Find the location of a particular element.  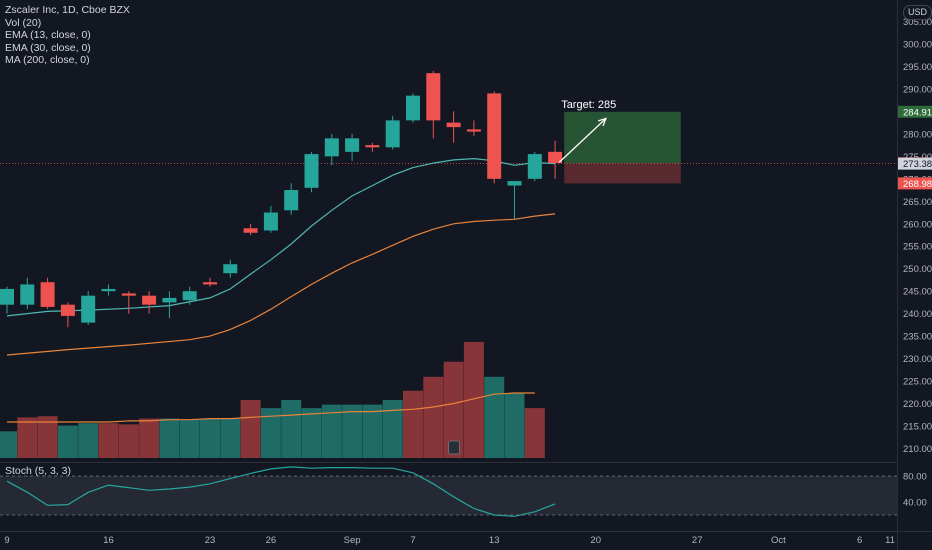

stoch-k-line is located at coordinates (281, 491).